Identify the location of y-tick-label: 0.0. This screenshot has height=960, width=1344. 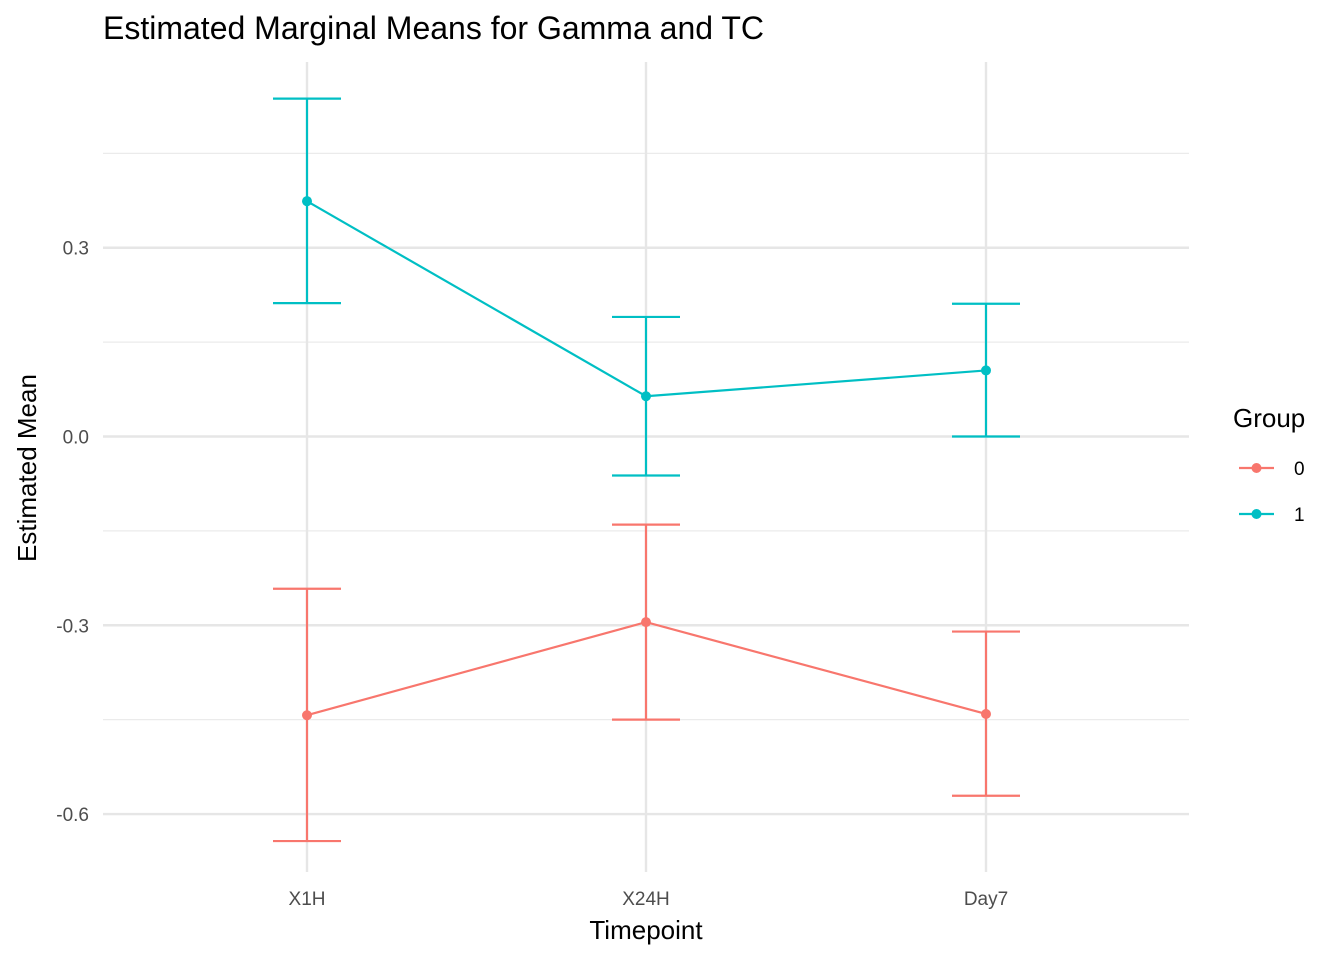
(76, 438).